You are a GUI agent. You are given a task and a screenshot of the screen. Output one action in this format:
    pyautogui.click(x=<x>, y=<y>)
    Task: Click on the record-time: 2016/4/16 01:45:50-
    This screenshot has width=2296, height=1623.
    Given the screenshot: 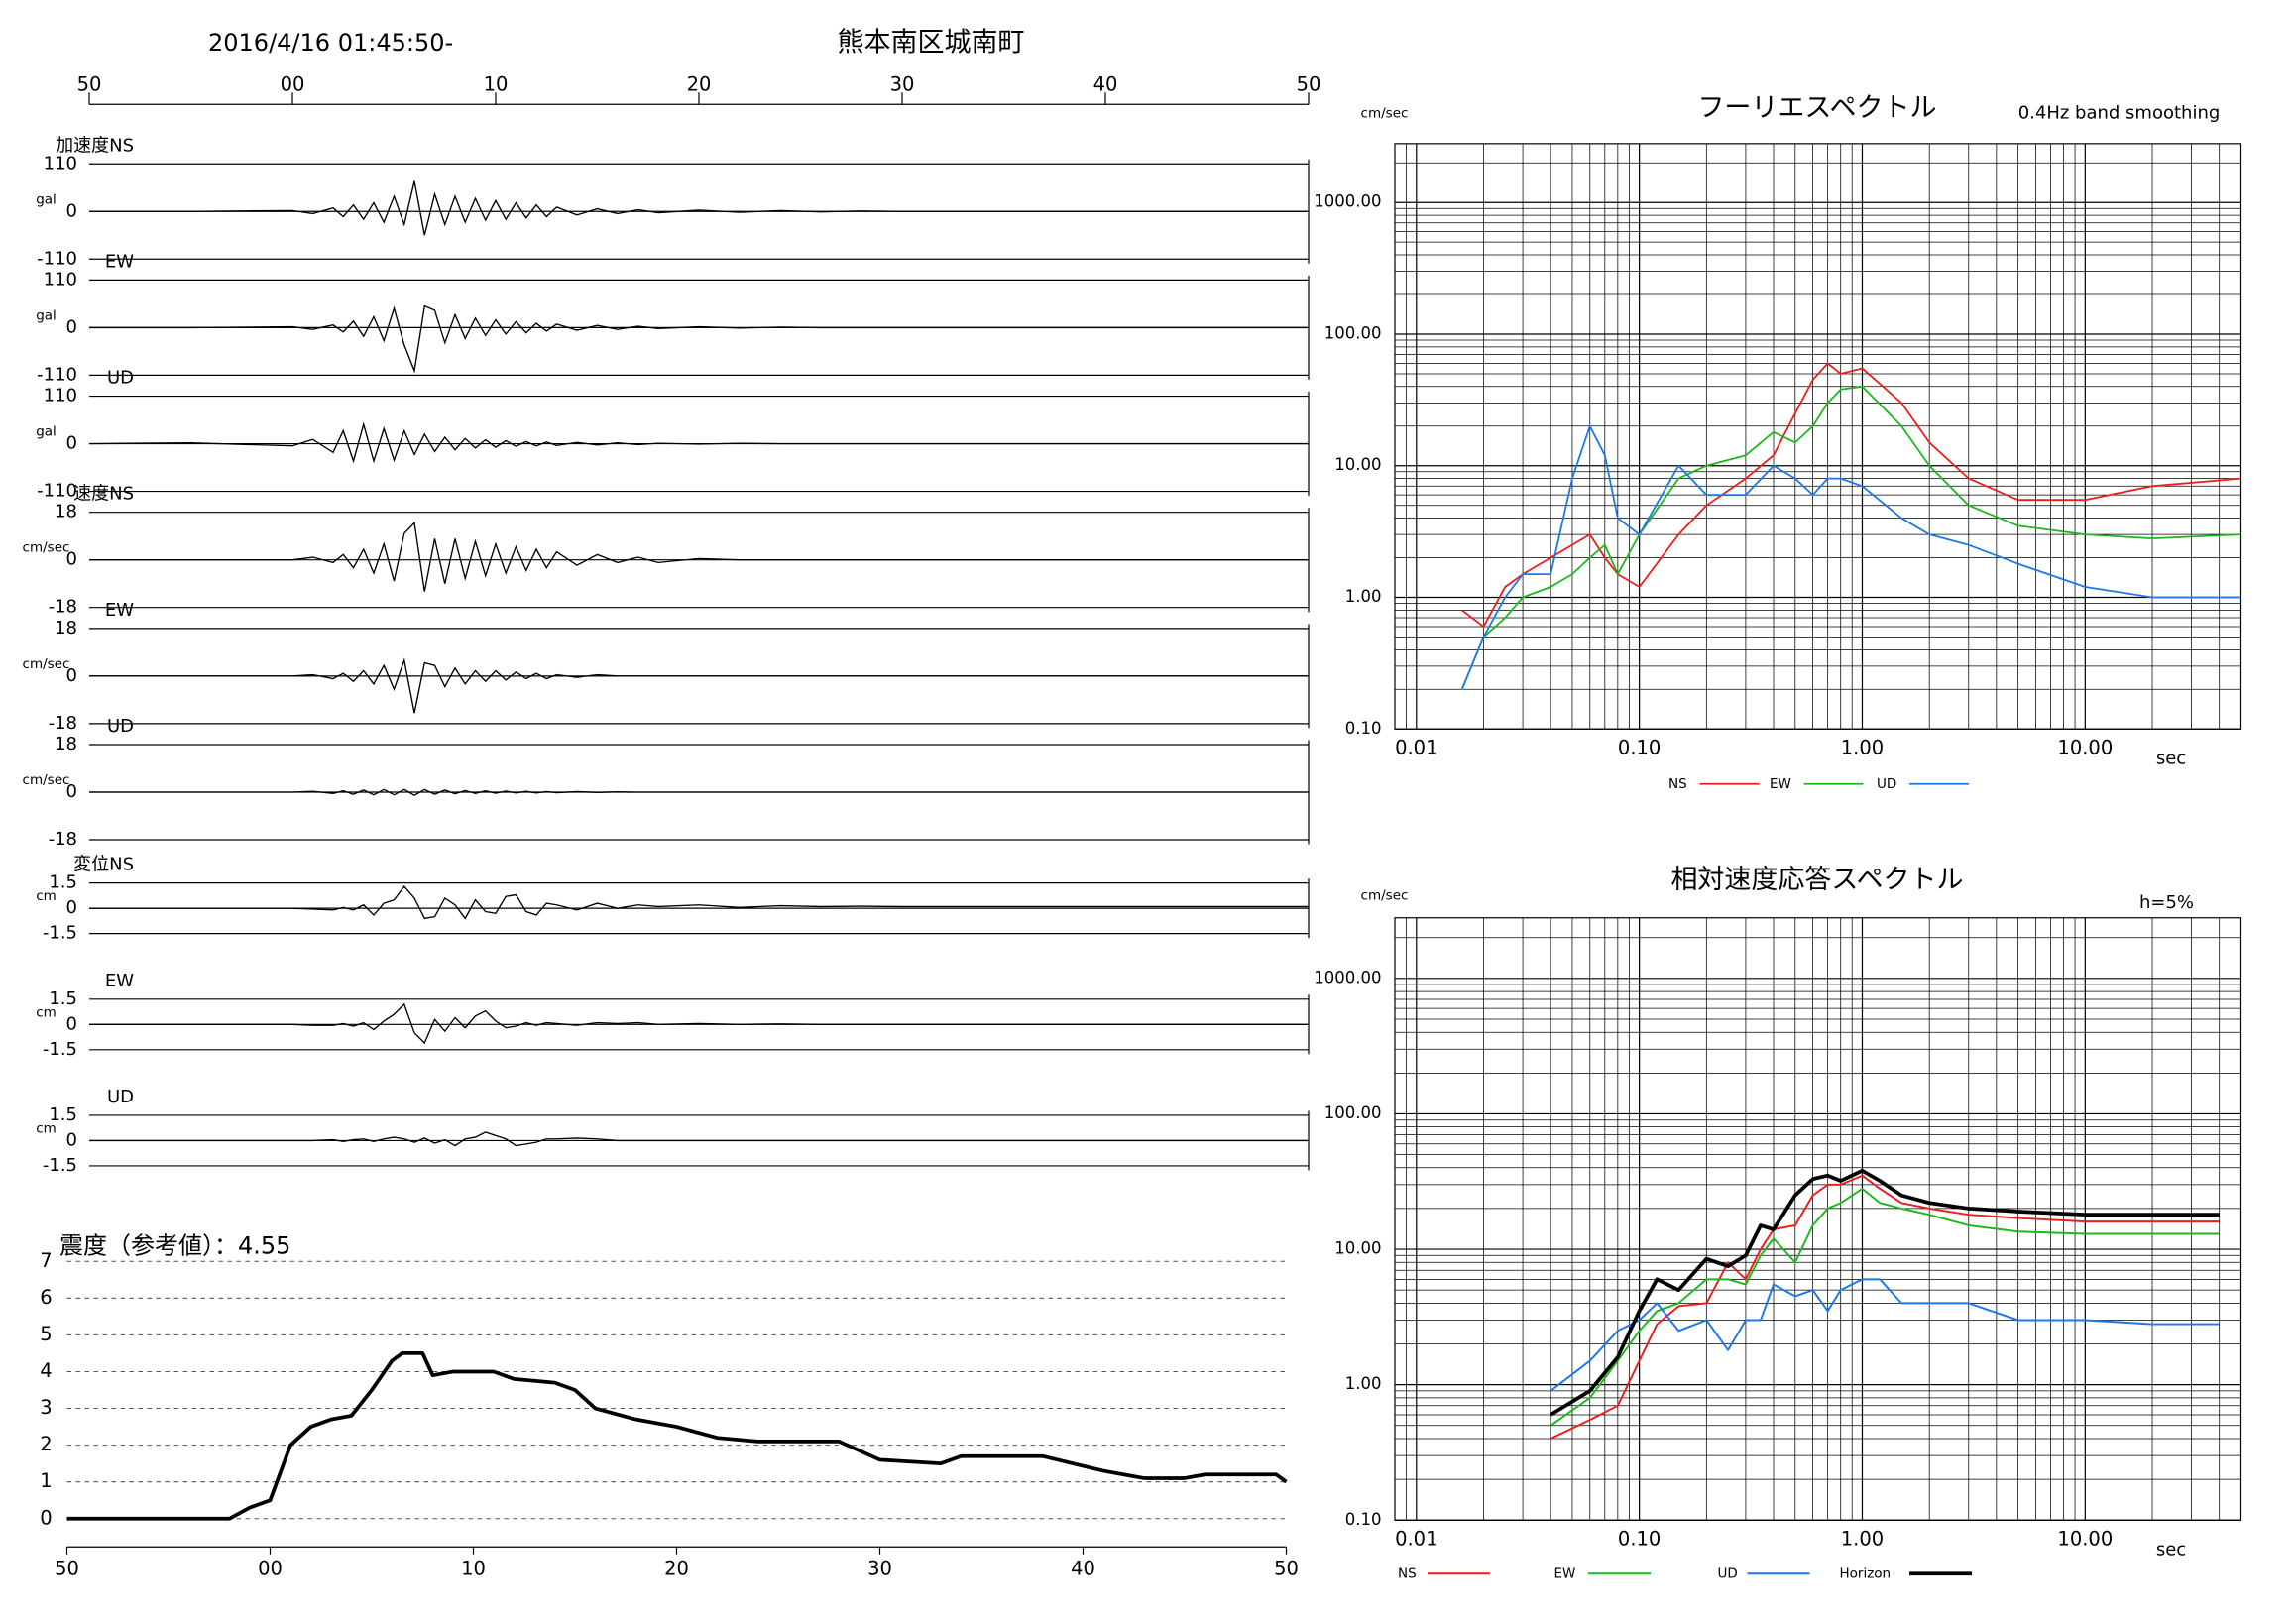 What is the action you would take?
    pyautogui.click(x=331, y=43)
    